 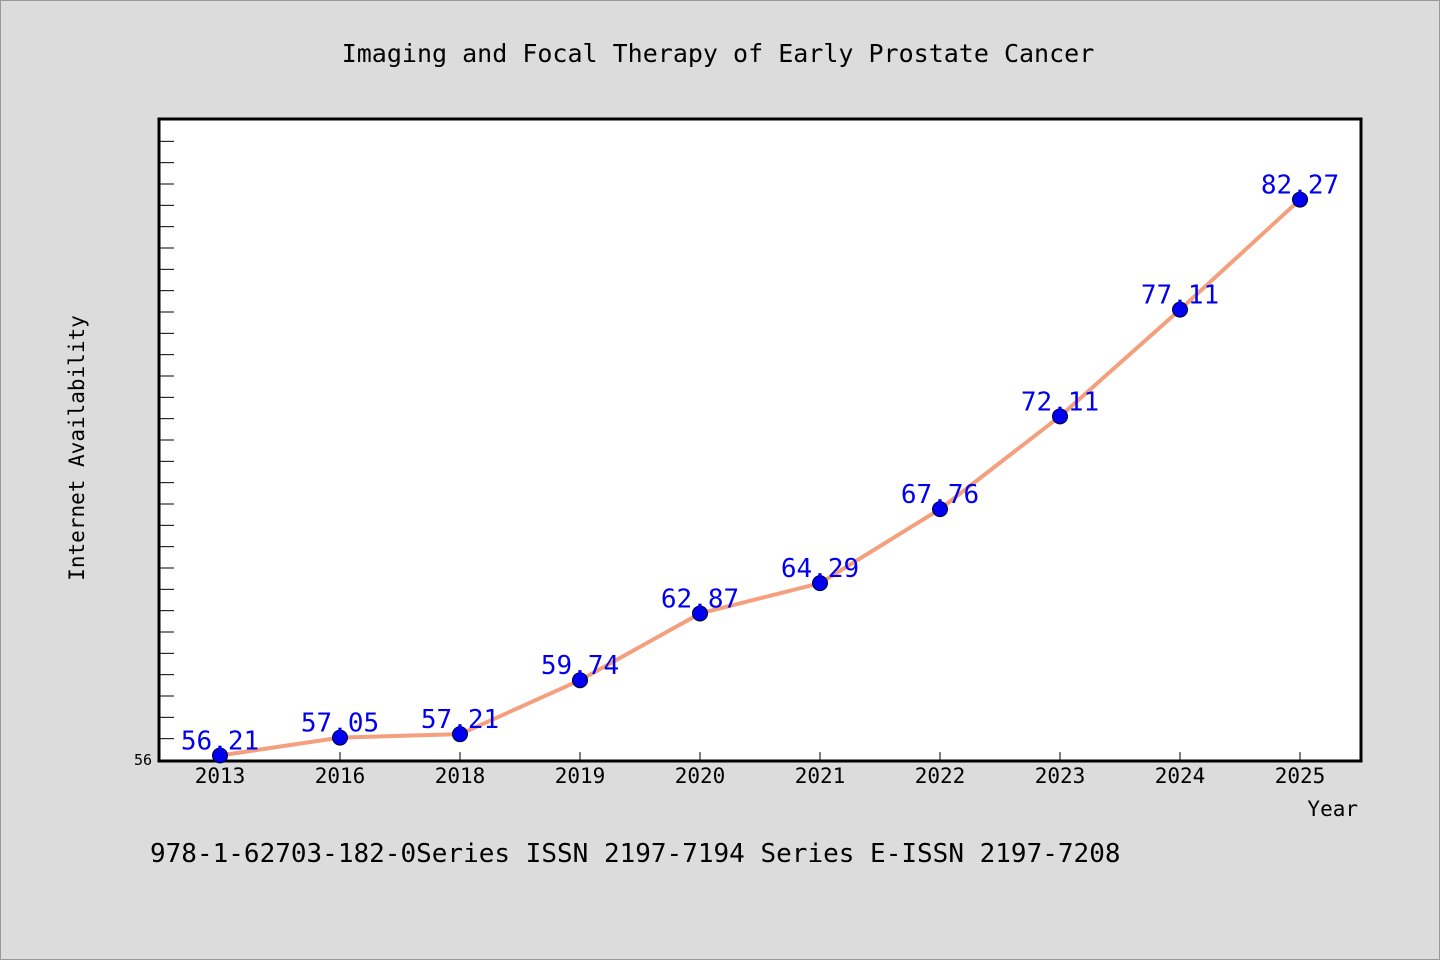 What do you see at coordinates (1300, 776) in the screenshot?
I see `x-tick-label: 2025` at bounding box center [1300, 776].